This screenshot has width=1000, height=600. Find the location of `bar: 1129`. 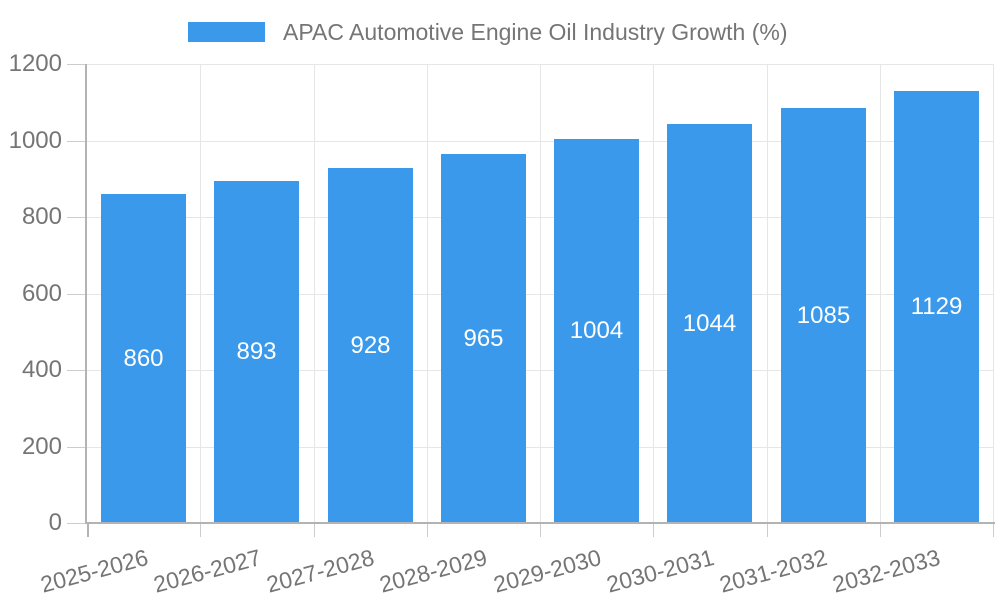

bar: 1129 is located at coordinates (936, 307).